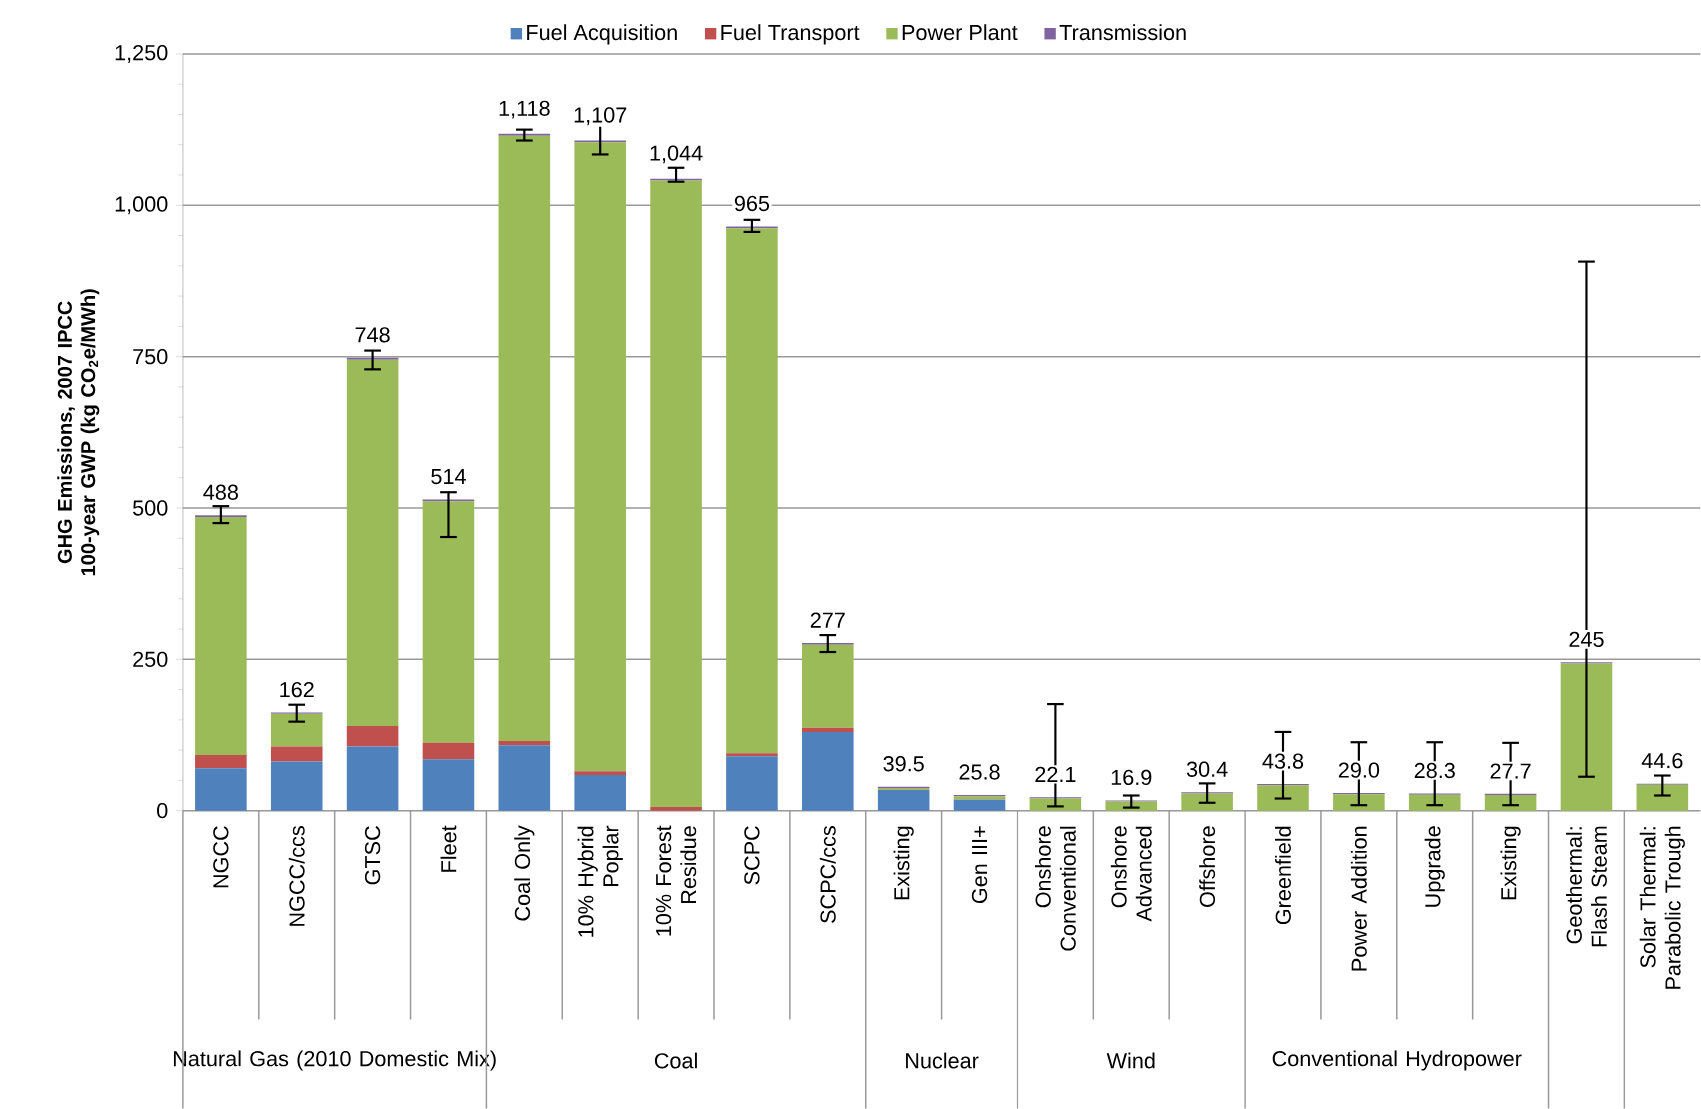 This screenshot has height=1109, width=1701. What do you see at coordinates (162, 810) in the screenshot?
I see `y-tick-label: 0` at bounding box center [162, 810].